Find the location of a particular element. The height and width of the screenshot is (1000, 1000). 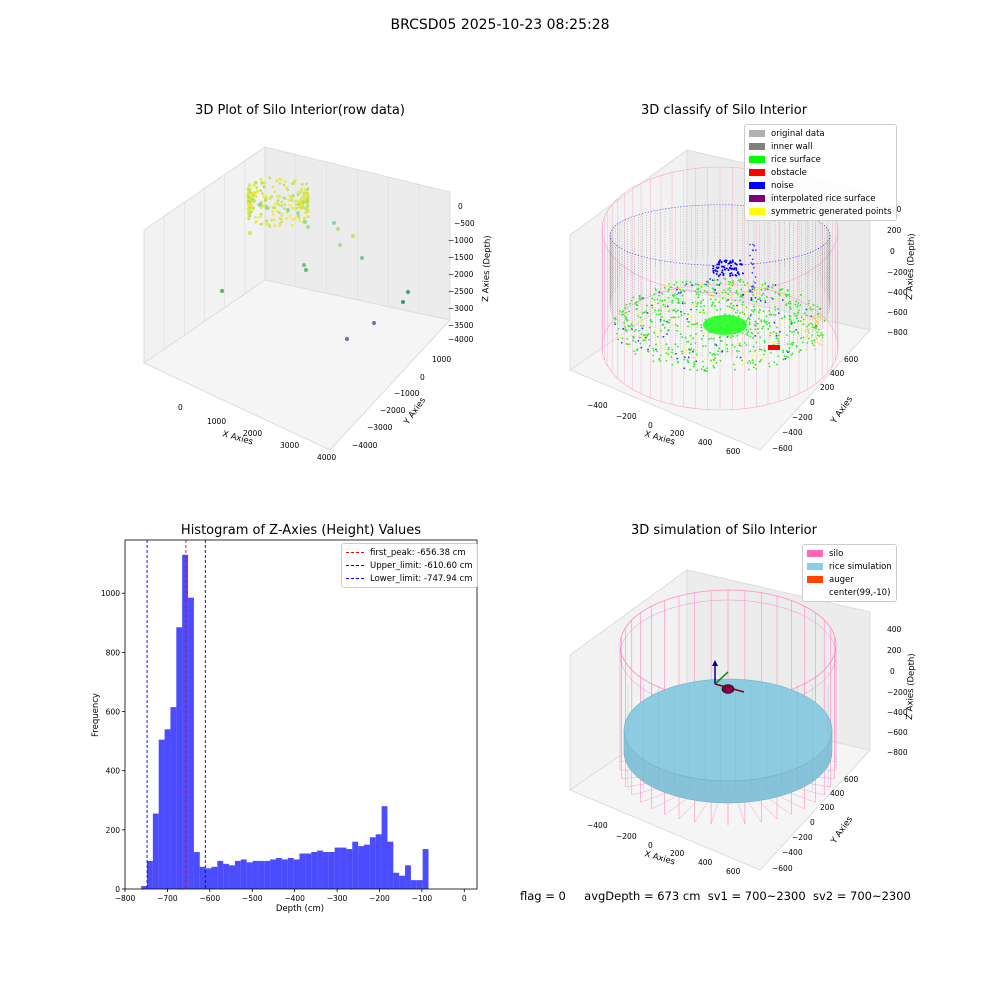

raw-ytick: −4000 is located at coordinates (365, 445).